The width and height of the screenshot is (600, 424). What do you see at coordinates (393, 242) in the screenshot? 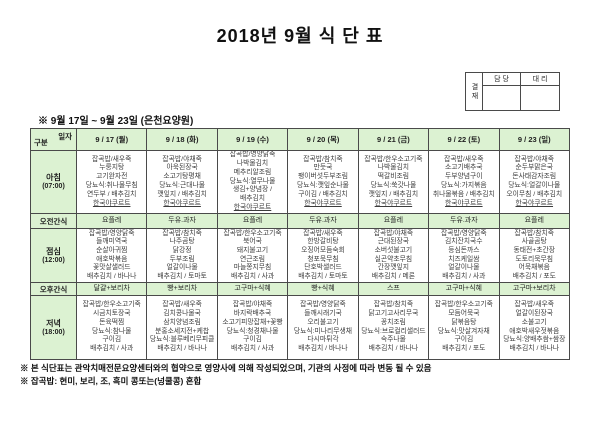
I see `menu-line: 근대된장국` at bounding box center [393, 242].